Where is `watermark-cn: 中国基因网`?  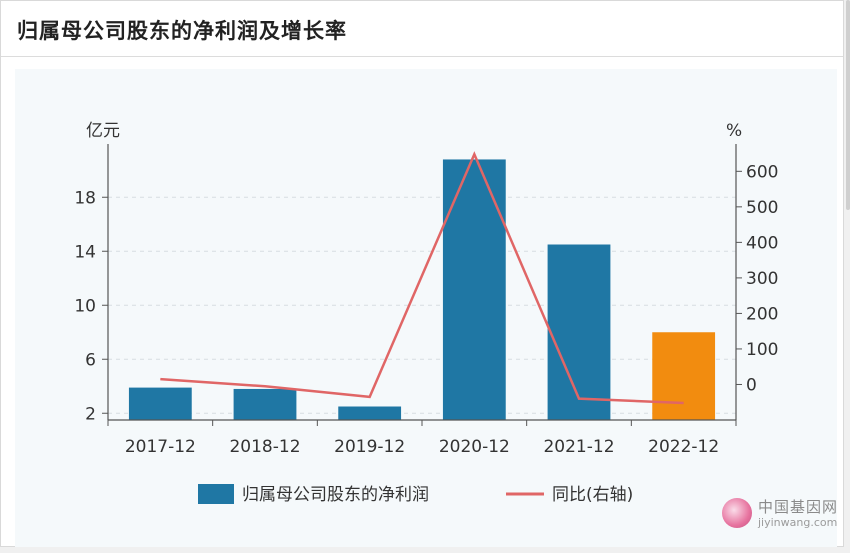 watermark-cn: 中国基因网 is located at coordinates (798, 507).